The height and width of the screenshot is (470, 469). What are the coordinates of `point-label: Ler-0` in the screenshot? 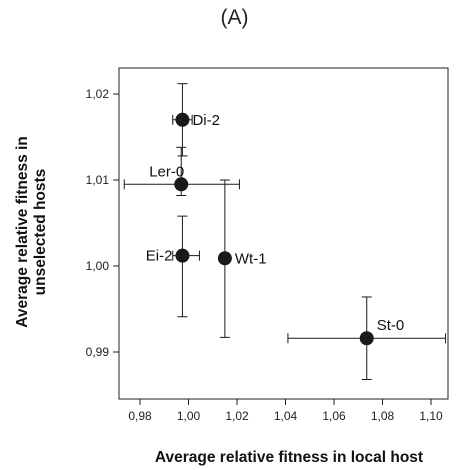 It's located at (166, 171).